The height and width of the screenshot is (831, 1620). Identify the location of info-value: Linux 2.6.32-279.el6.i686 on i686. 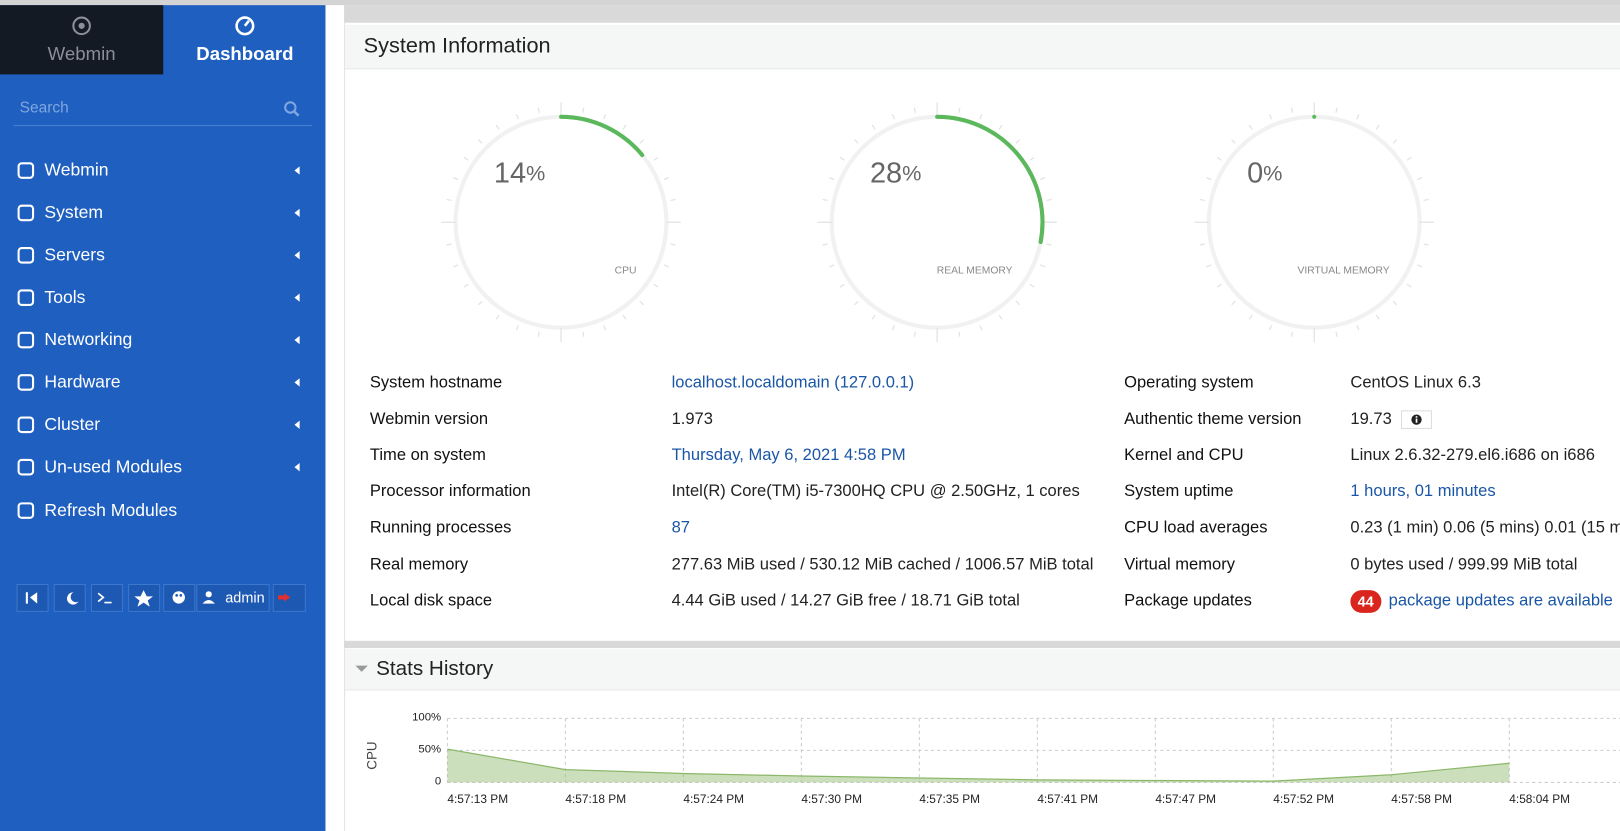
(1472, 455).